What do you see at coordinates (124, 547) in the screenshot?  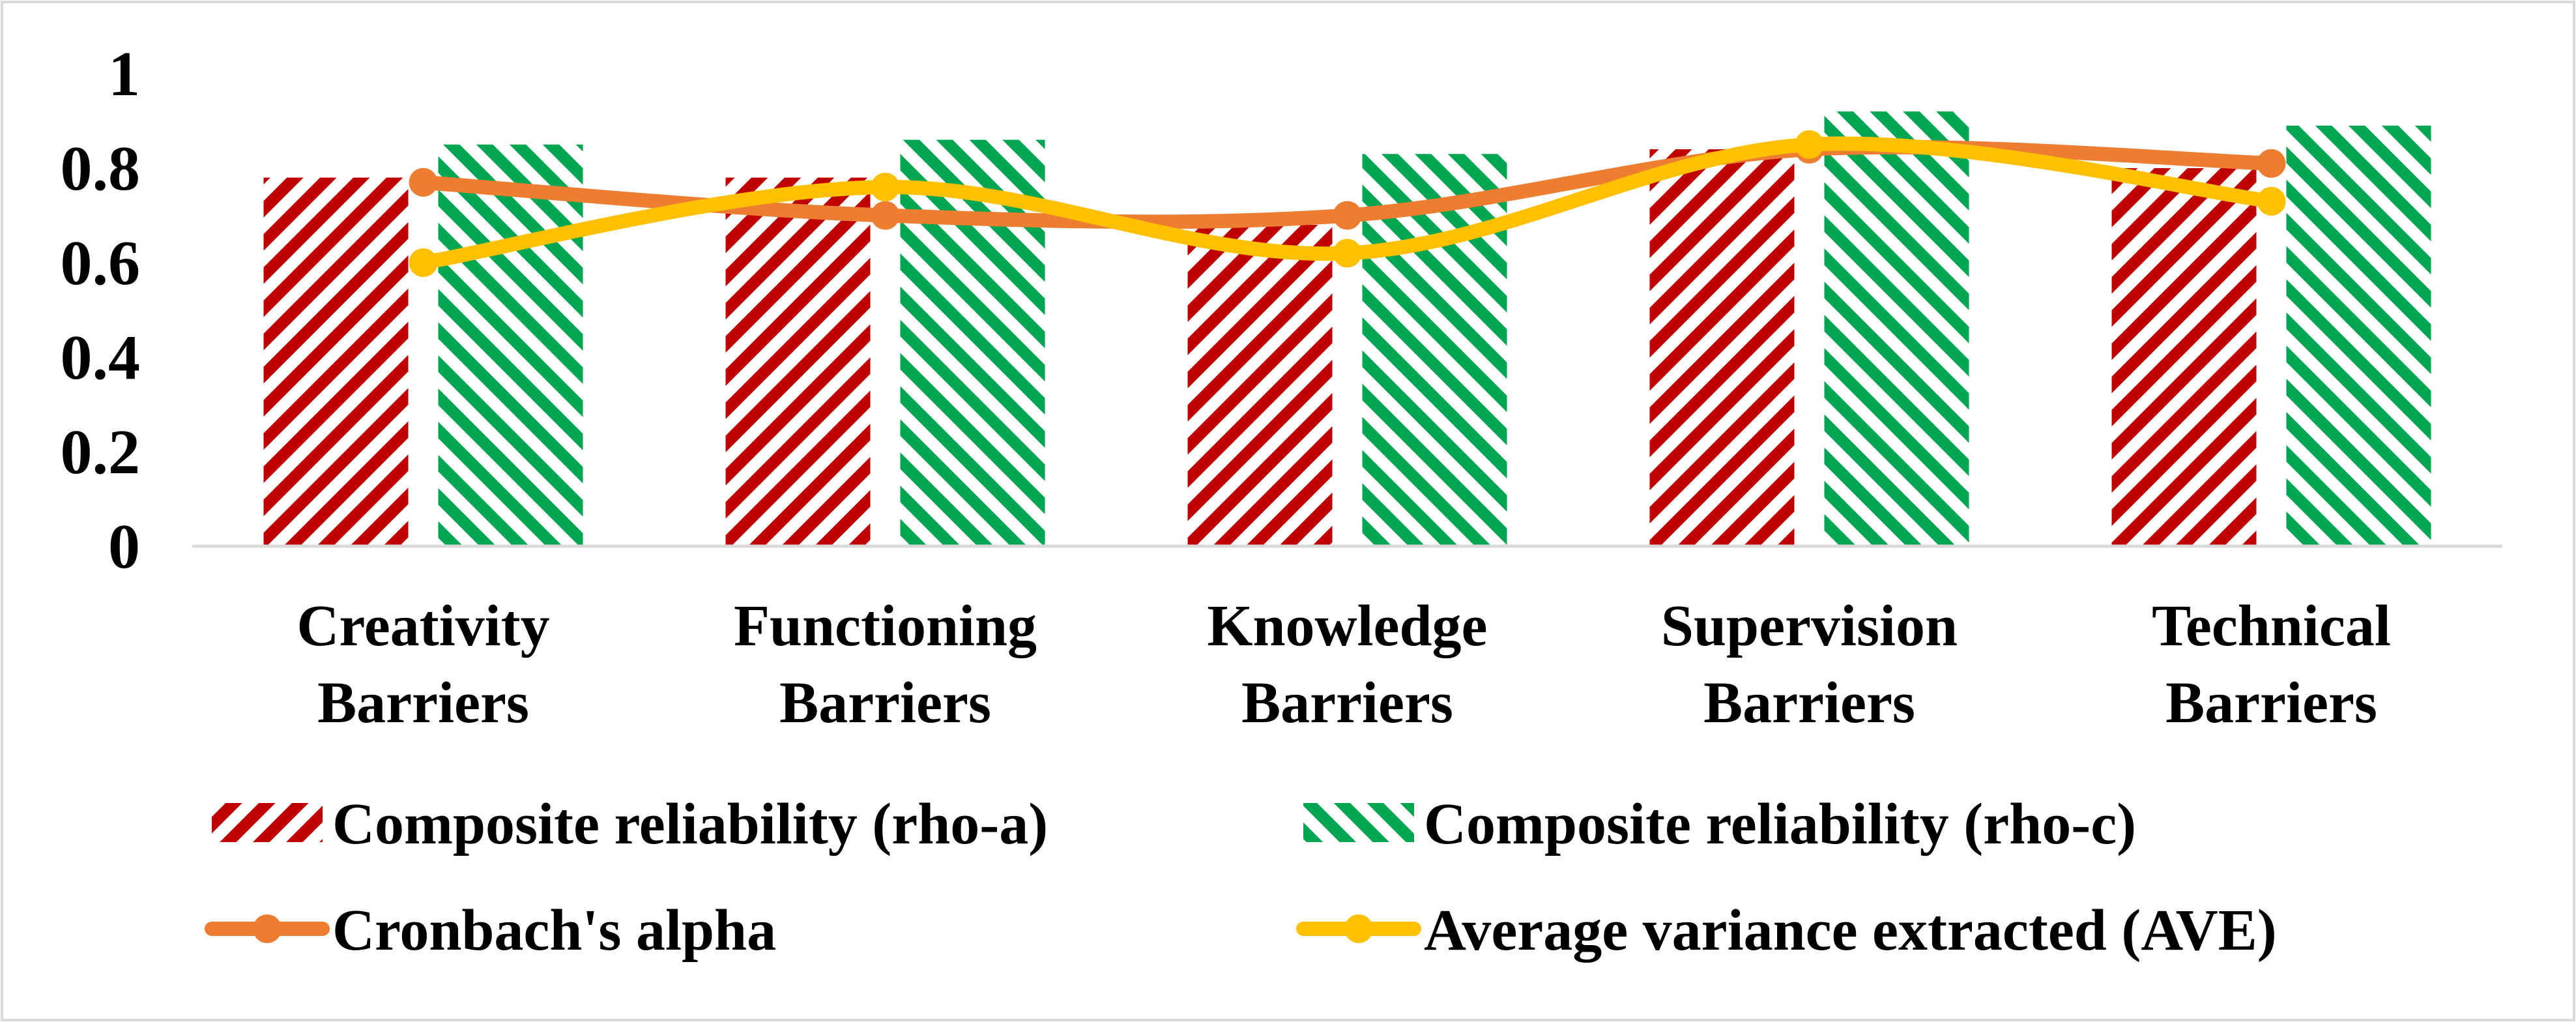 I see `y-tick-label: 0` at bounding box center [124, 547].